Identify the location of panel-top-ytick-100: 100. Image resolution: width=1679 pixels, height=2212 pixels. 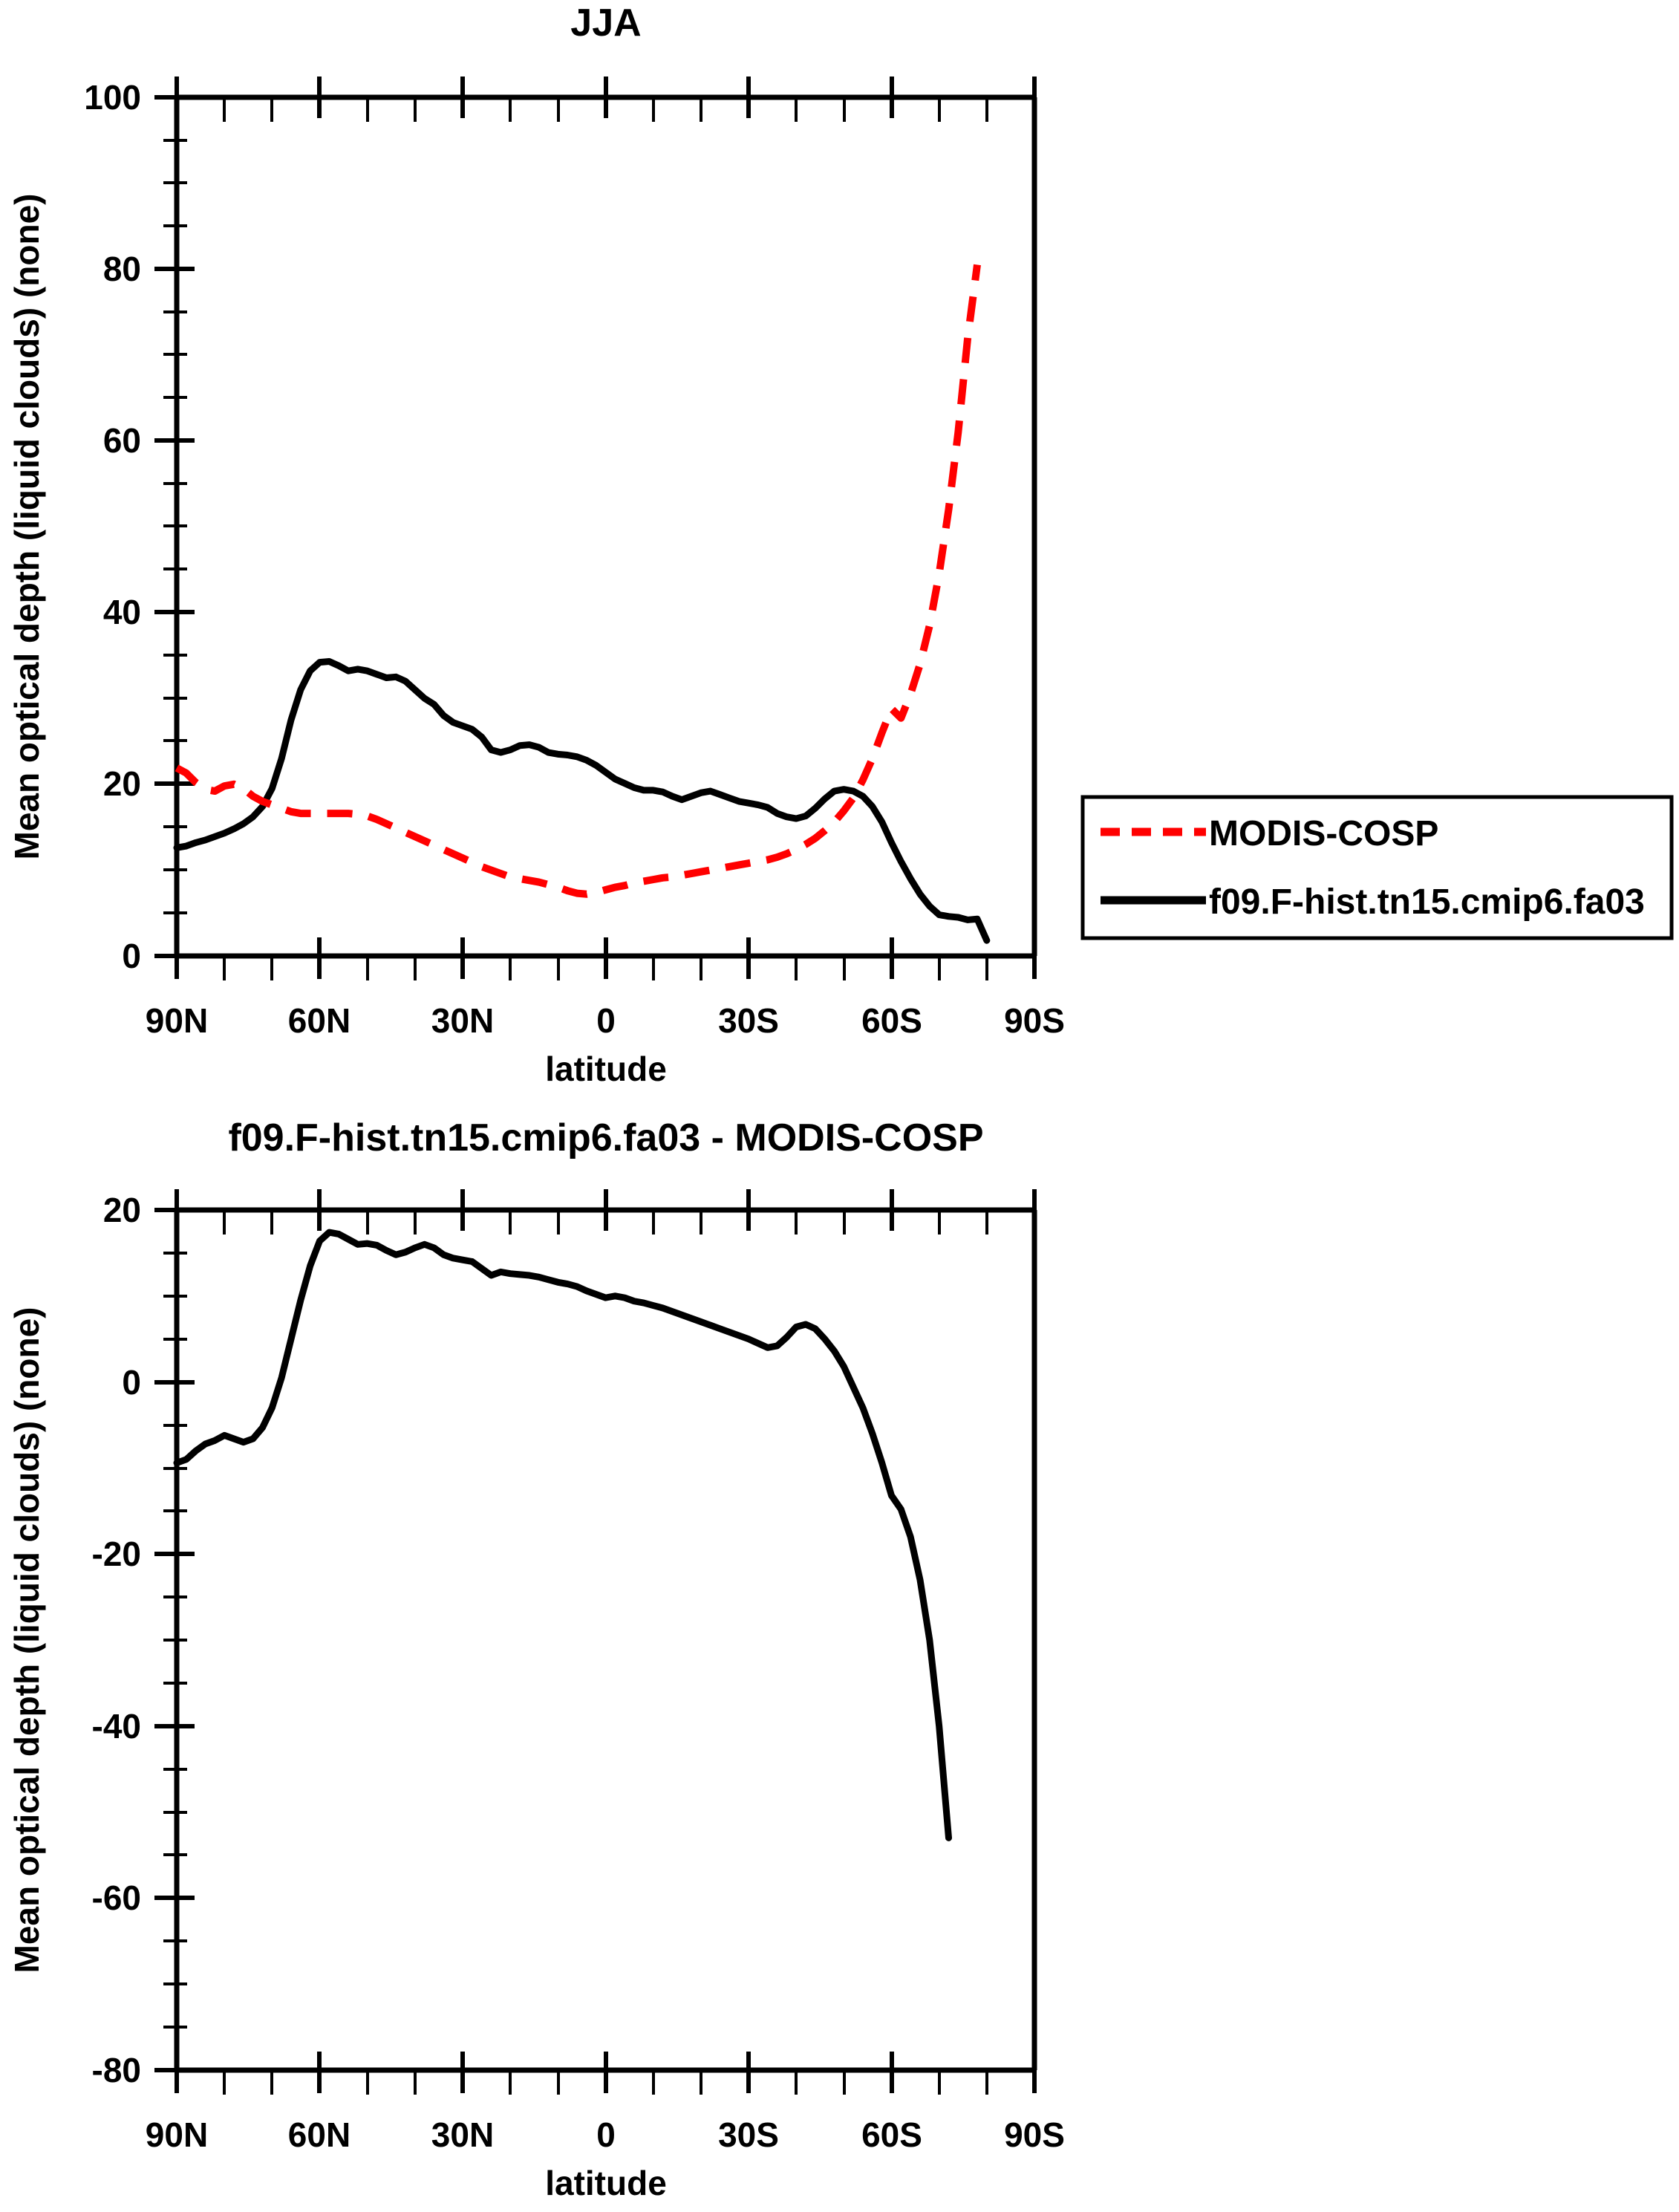
(112, 97).